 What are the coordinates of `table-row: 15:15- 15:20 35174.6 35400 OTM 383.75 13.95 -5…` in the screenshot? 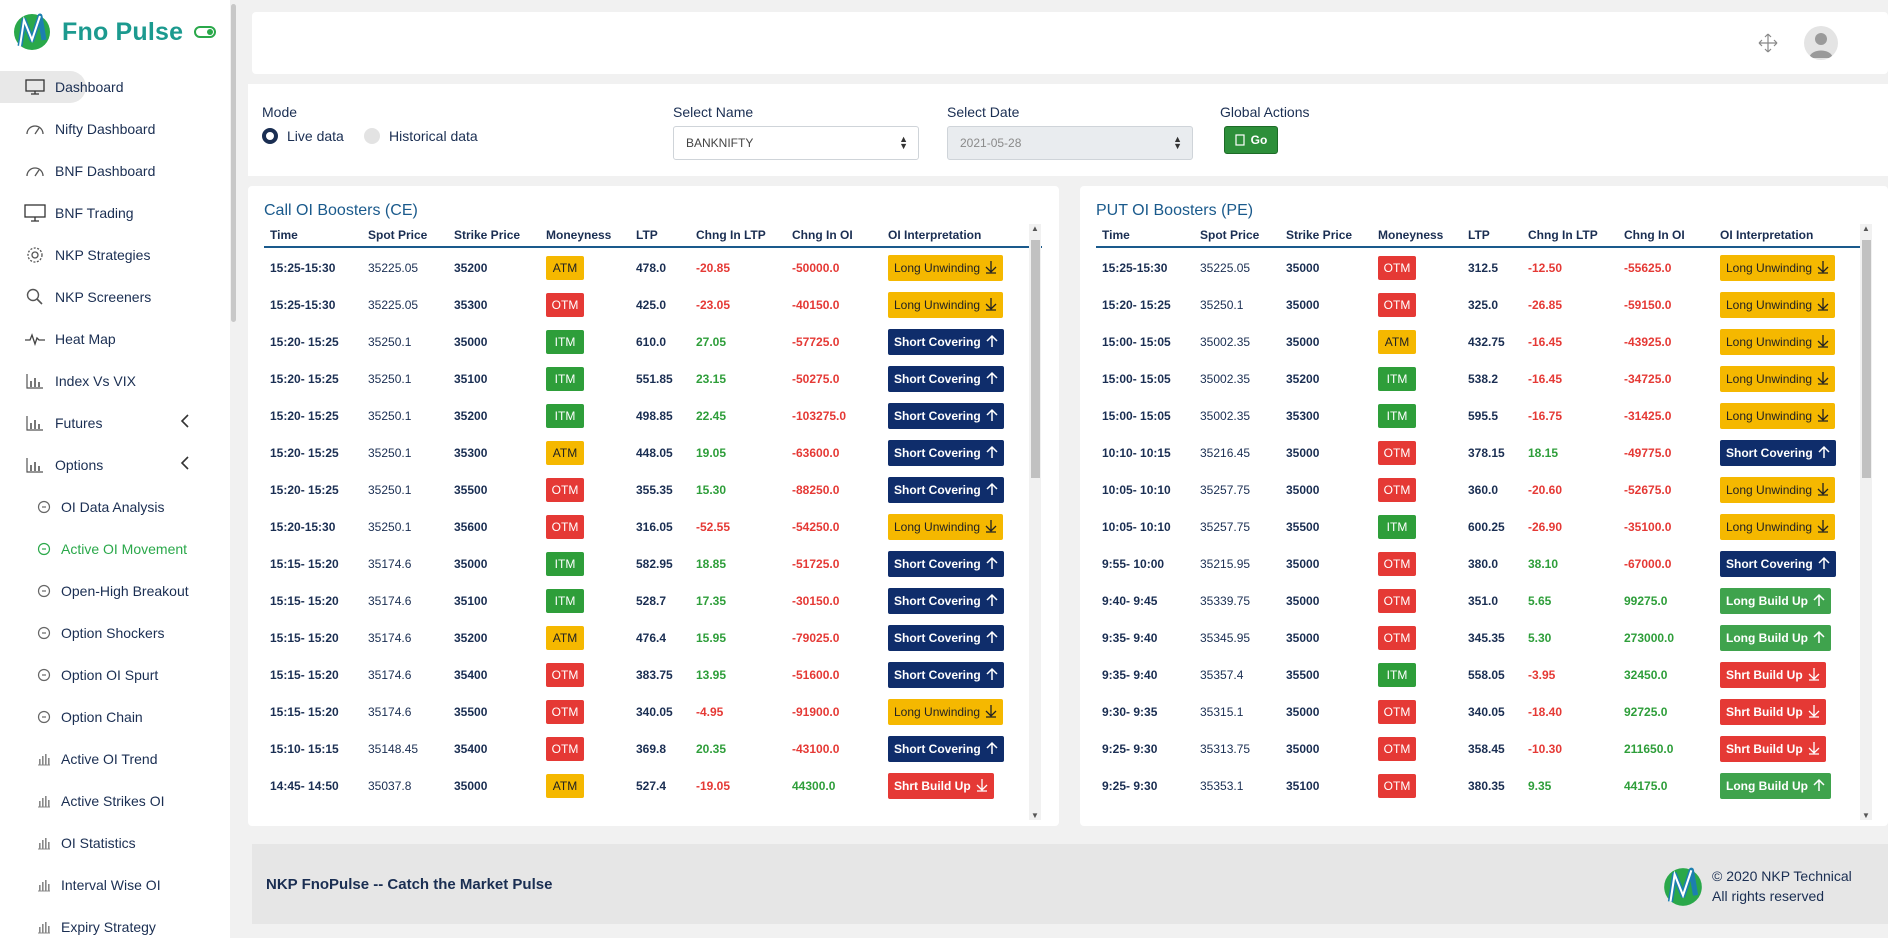 It's located at (653, 675).